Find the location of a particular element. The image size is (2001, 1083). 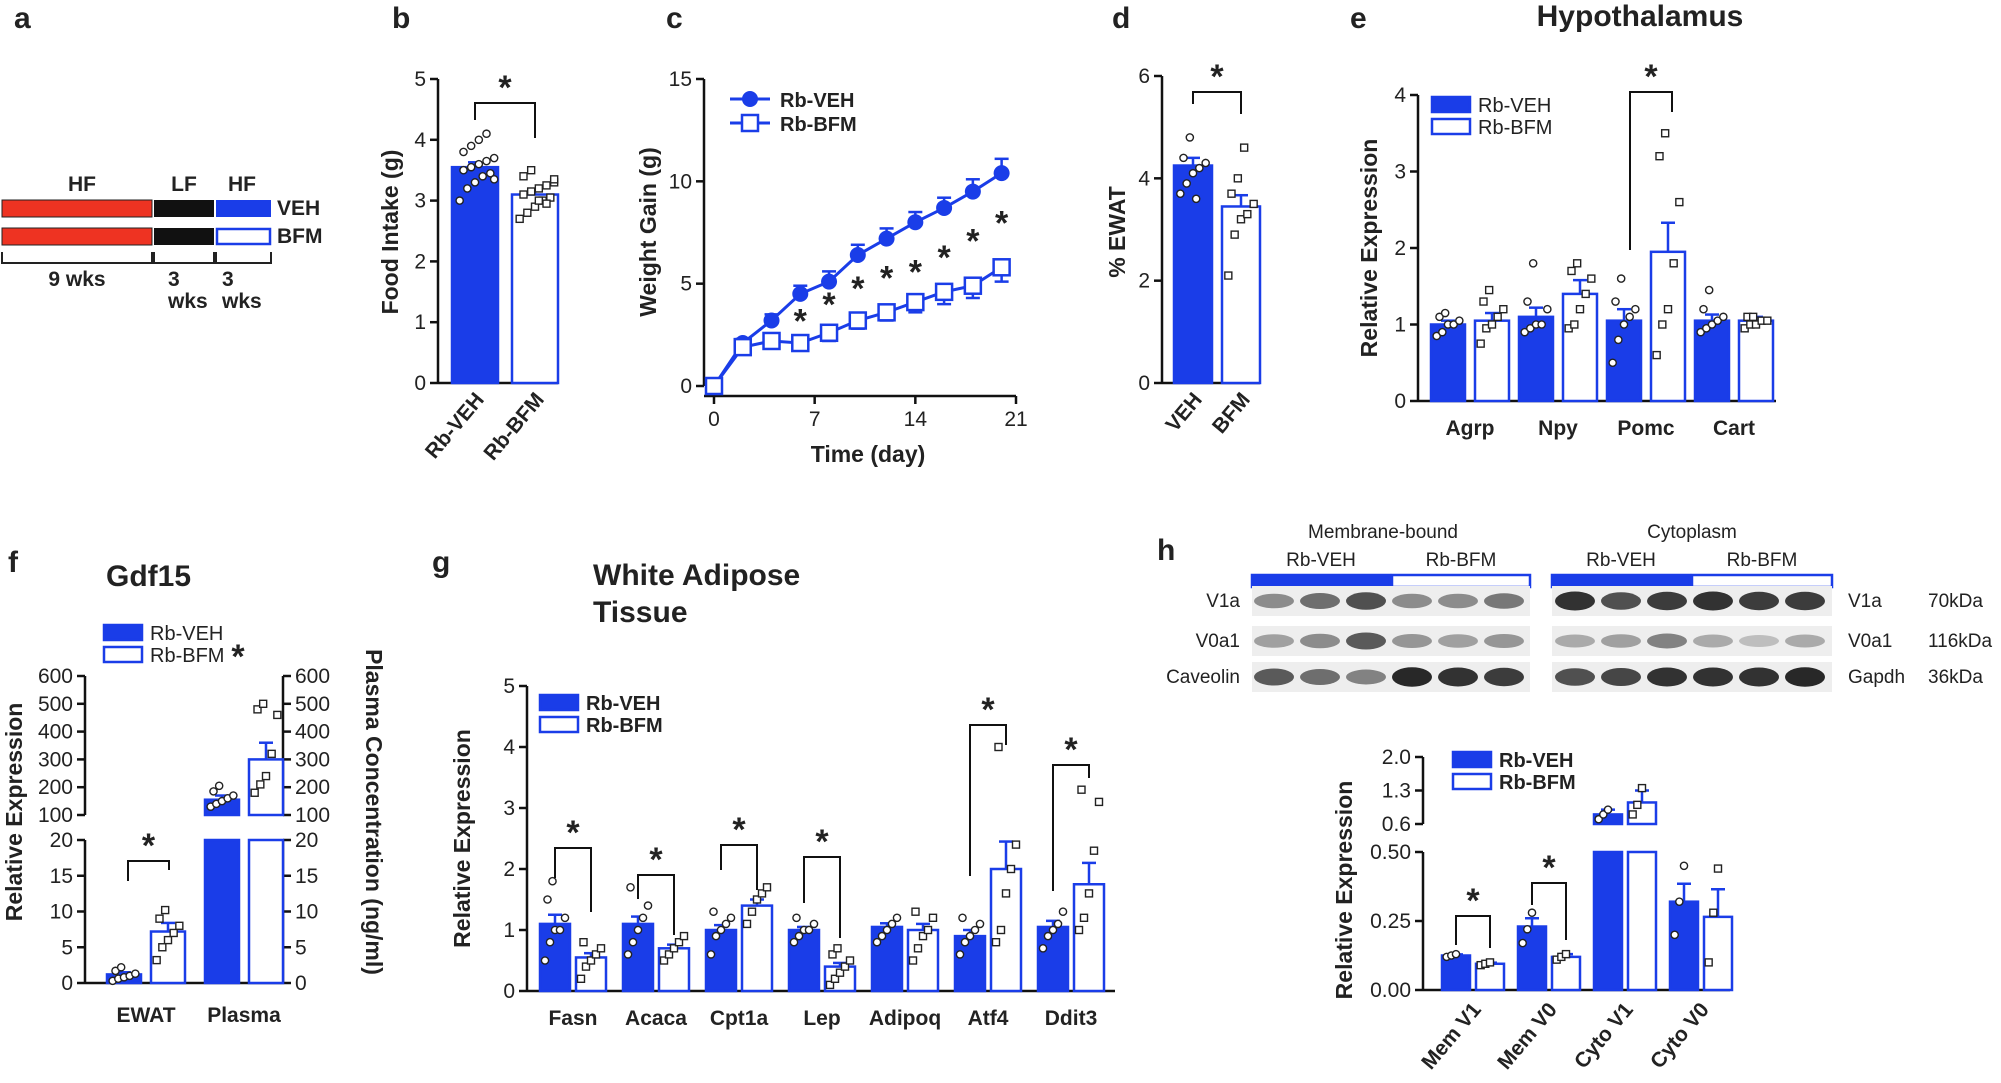

c-x-tick-label: 7 is located at coordinates (815, 419).